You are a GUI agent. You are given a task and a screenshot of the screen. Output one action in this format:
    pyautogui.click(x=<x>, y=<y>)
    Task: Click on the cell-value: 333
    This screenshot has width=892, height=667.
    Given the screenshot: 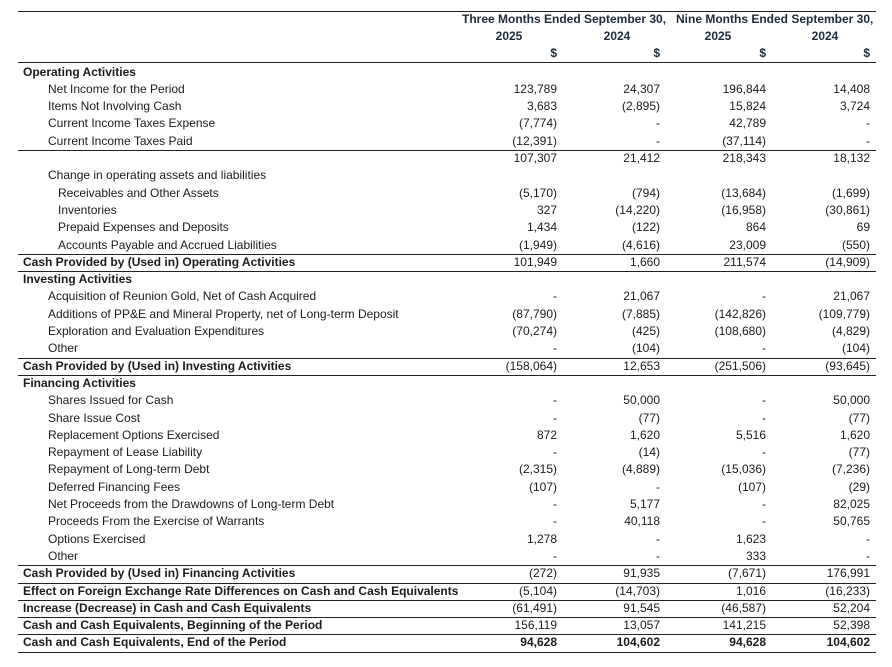 What is the action you would take?
    pyautogui.click(x=755, y=555)
    